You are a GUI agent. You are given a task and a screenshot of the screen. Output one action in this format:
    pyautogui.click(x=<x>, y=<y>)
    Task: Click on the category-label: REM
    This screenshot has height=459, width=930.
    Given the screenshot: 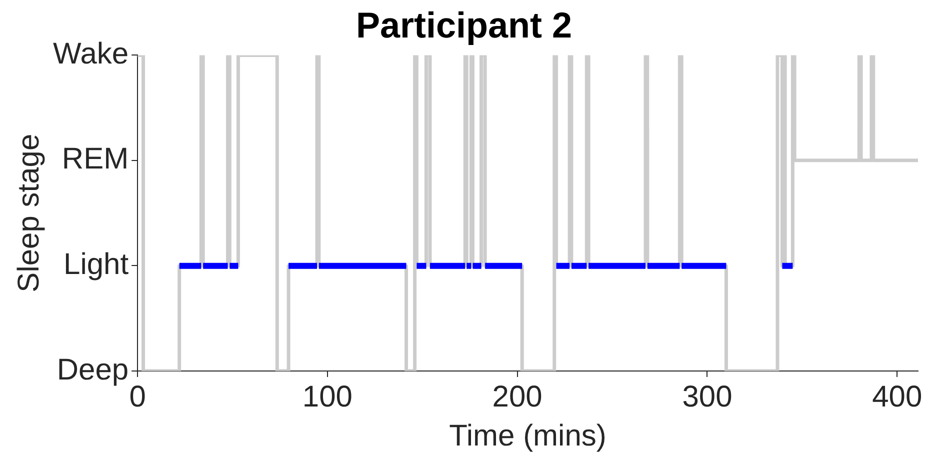 What is the action you would take?
    pyautogui.click(x=95, y=159)
    